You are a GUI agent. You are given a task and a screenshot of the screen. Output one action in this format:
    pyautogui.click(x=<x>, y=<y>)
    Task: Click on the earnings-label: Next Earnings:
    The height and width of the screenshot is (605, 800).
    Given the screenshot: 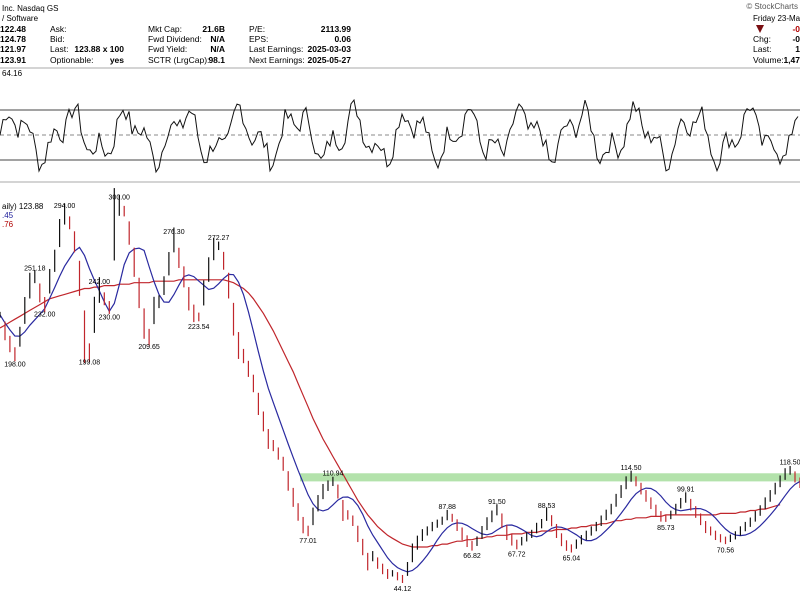 What is the action you would take?
    pyautogui.click(x=277, y=60)
    